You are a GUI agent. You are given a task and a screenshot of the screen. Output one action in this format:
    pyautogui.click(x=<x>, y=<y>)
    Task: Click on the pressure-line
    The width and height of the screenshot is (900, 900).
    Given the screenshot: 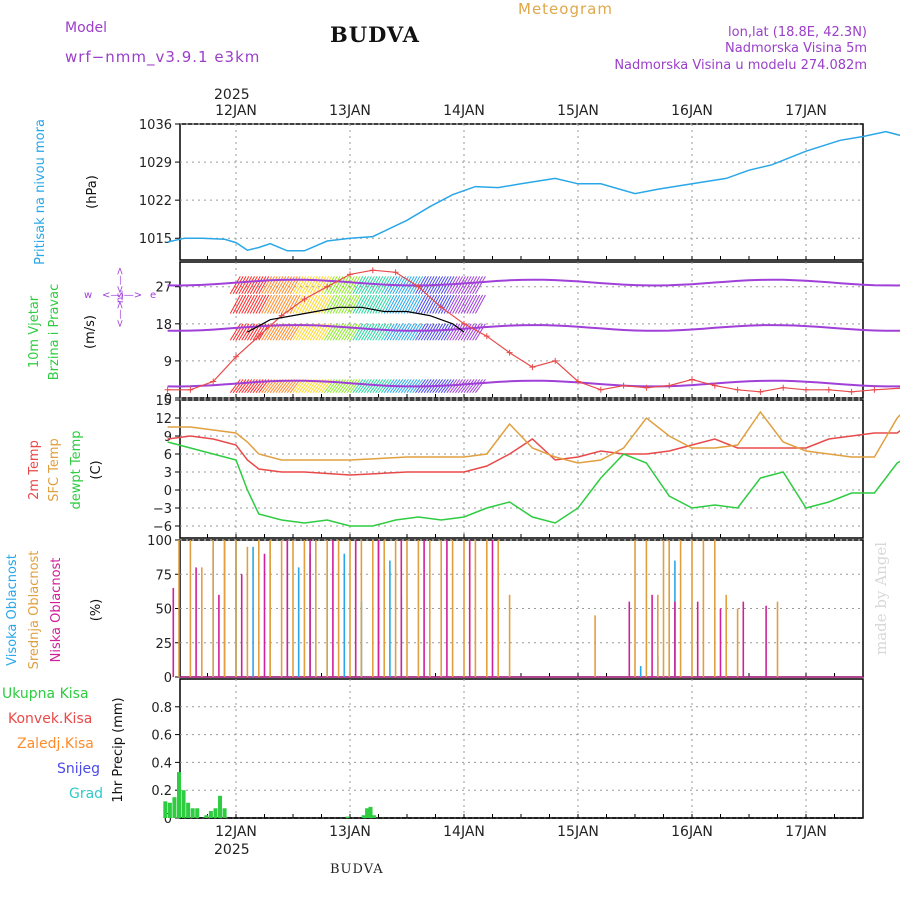 What is the action you would take?
    pyautogui.click(x=533, y=191)
    